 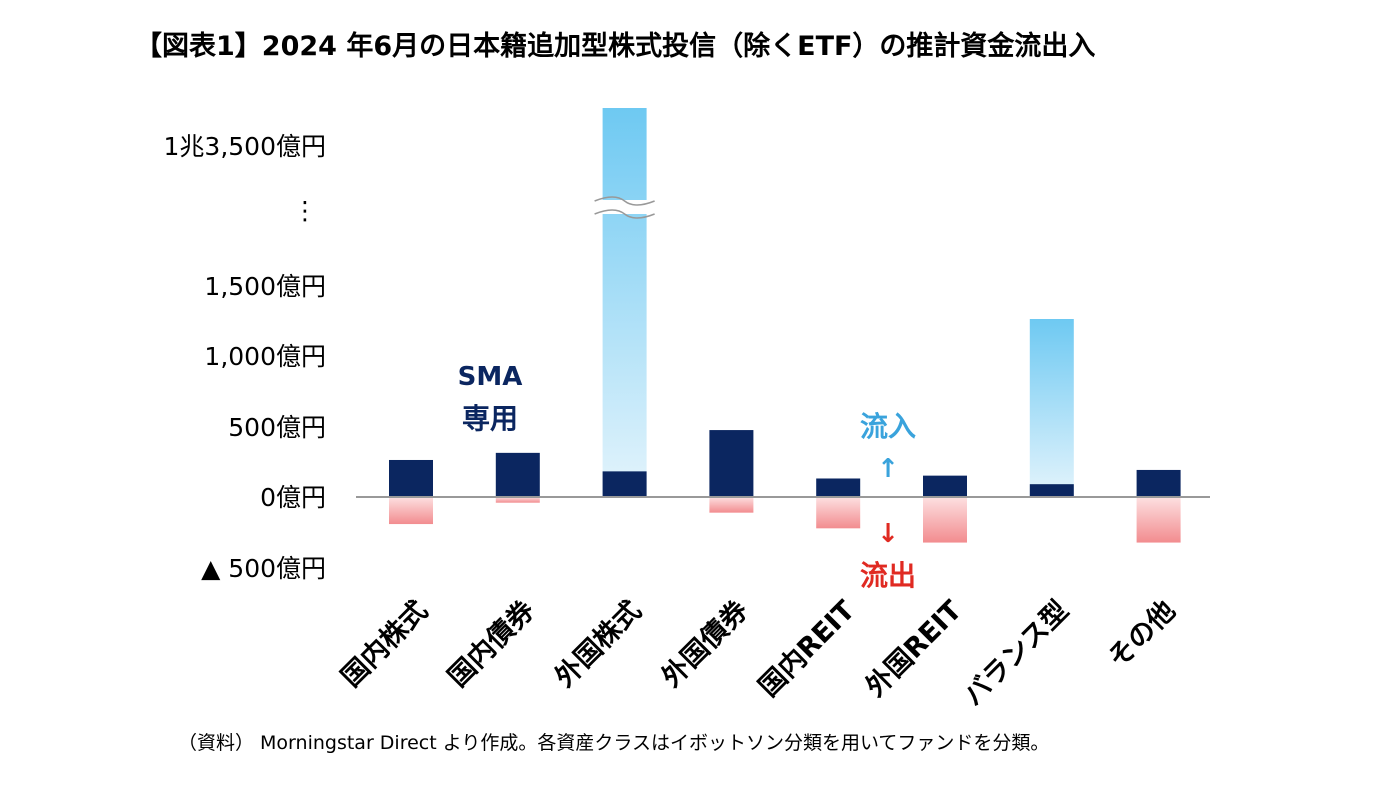 I want to click on inflow-arrow-icon: ↑, so click(x=888, y=469).